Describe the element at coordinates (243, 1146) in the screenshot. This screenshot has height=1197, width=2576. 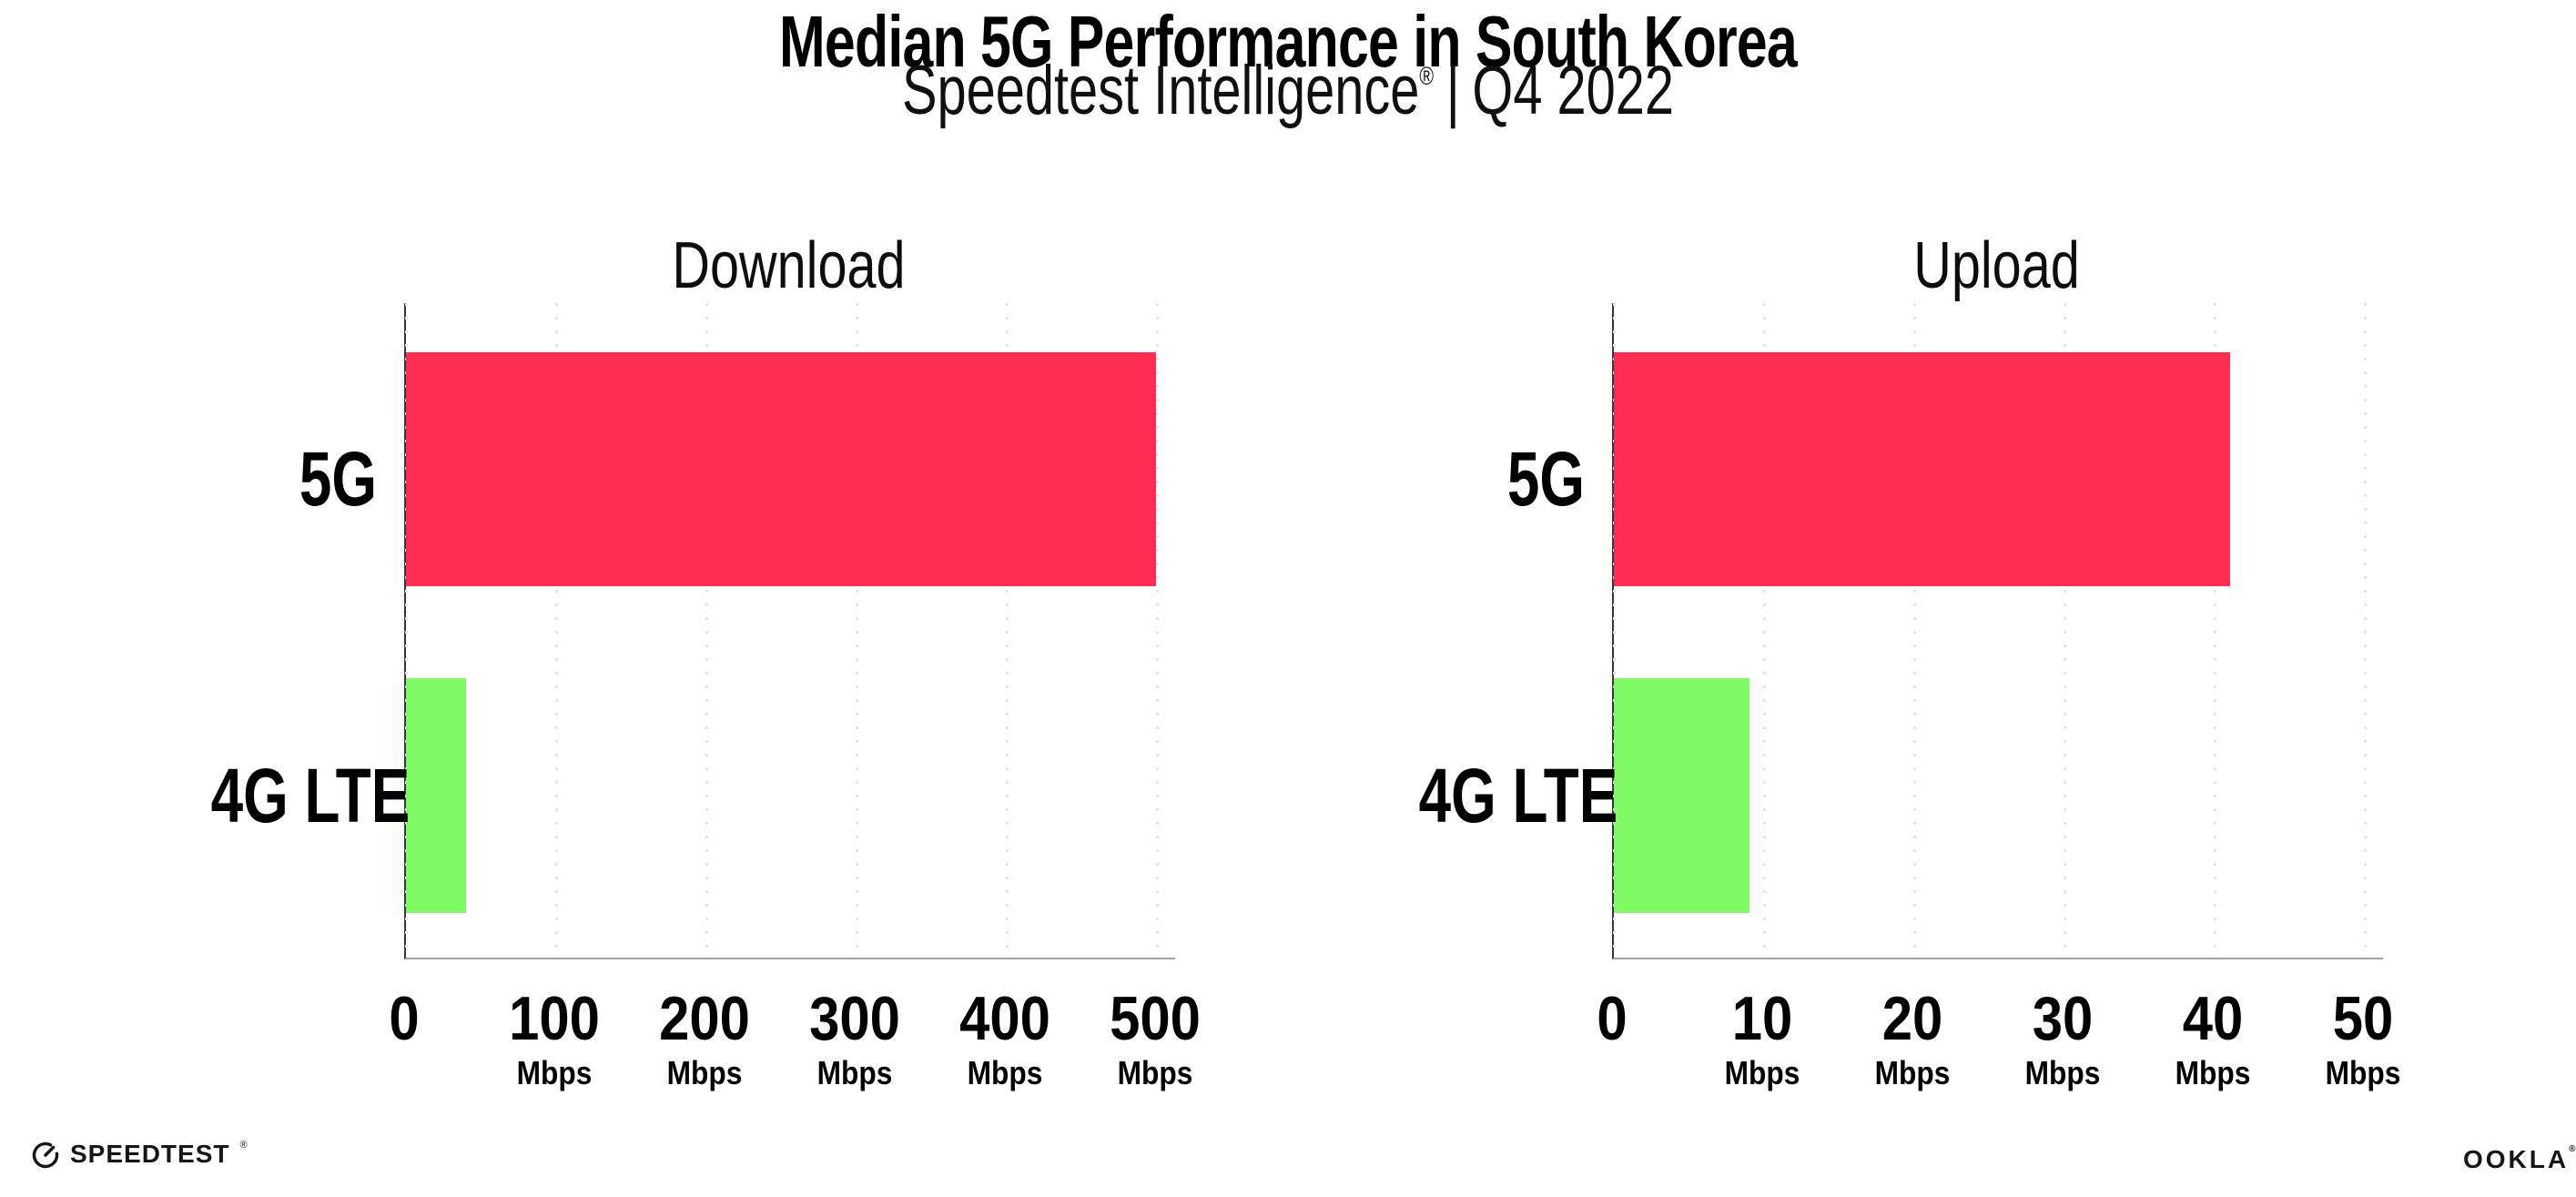
I see `speedtest-registered-mark: ®` at that location.